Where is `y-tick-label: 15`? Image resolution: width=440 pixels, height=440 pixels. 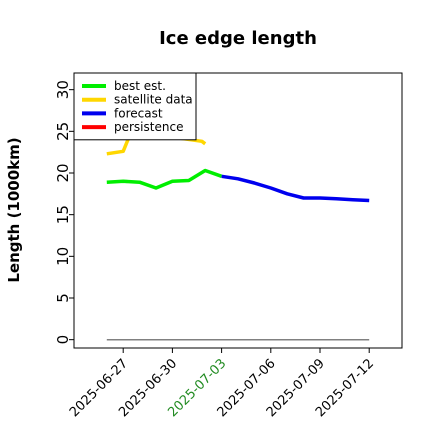
y-tick-label: 15 is located at coordinates (63, 214).